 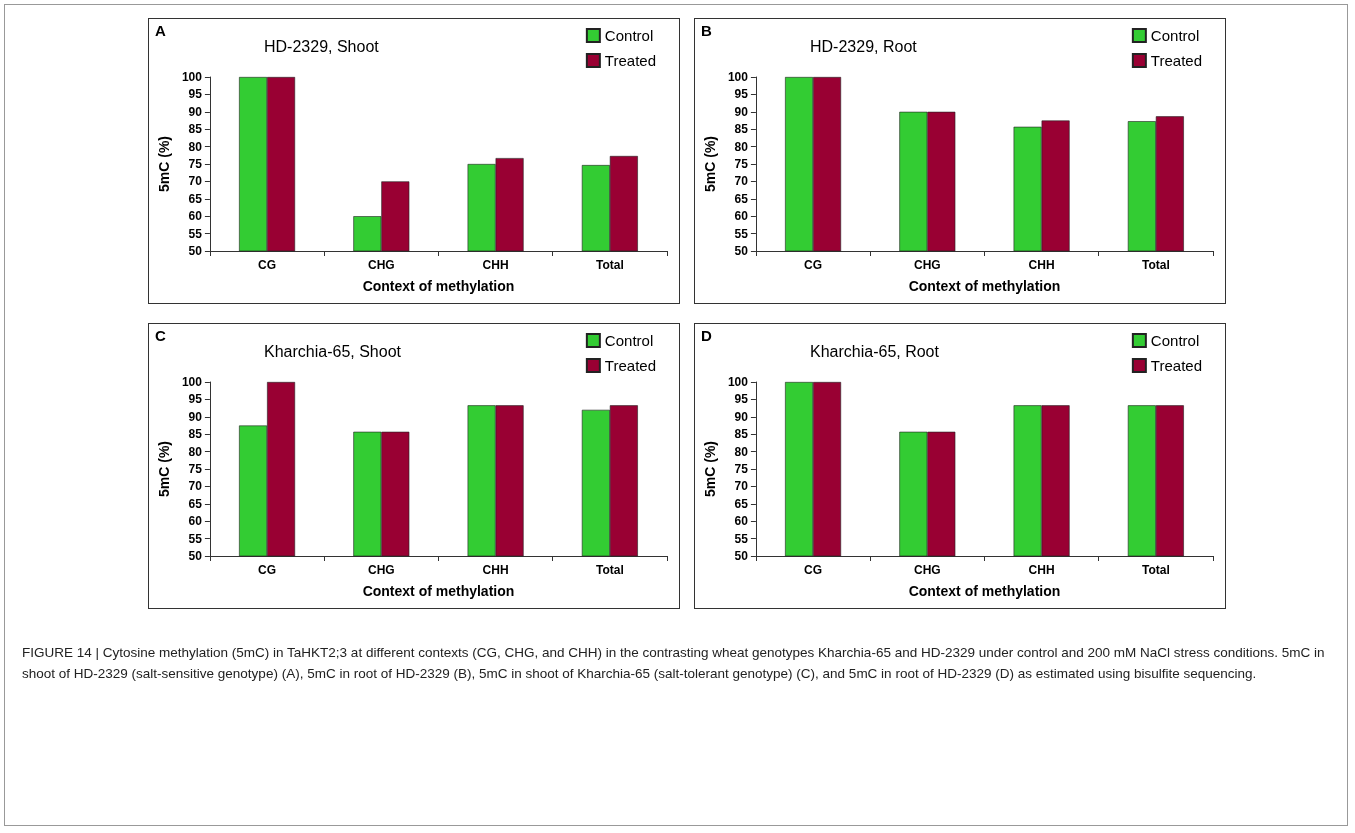 What do you see at coordinates (864, 46) in the screenshot?
I see `chart-title: HD-2329, Root` at bounding box center [864, 46].